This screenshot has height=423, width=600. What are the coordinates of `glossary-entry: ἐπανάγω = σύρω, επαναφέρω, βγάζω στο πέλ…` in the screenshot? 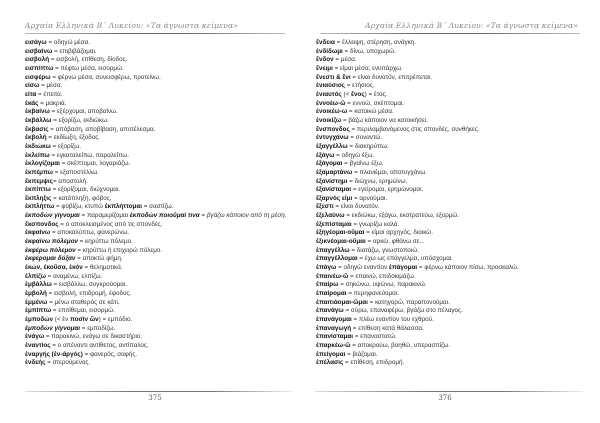 It's located at (449, 311).